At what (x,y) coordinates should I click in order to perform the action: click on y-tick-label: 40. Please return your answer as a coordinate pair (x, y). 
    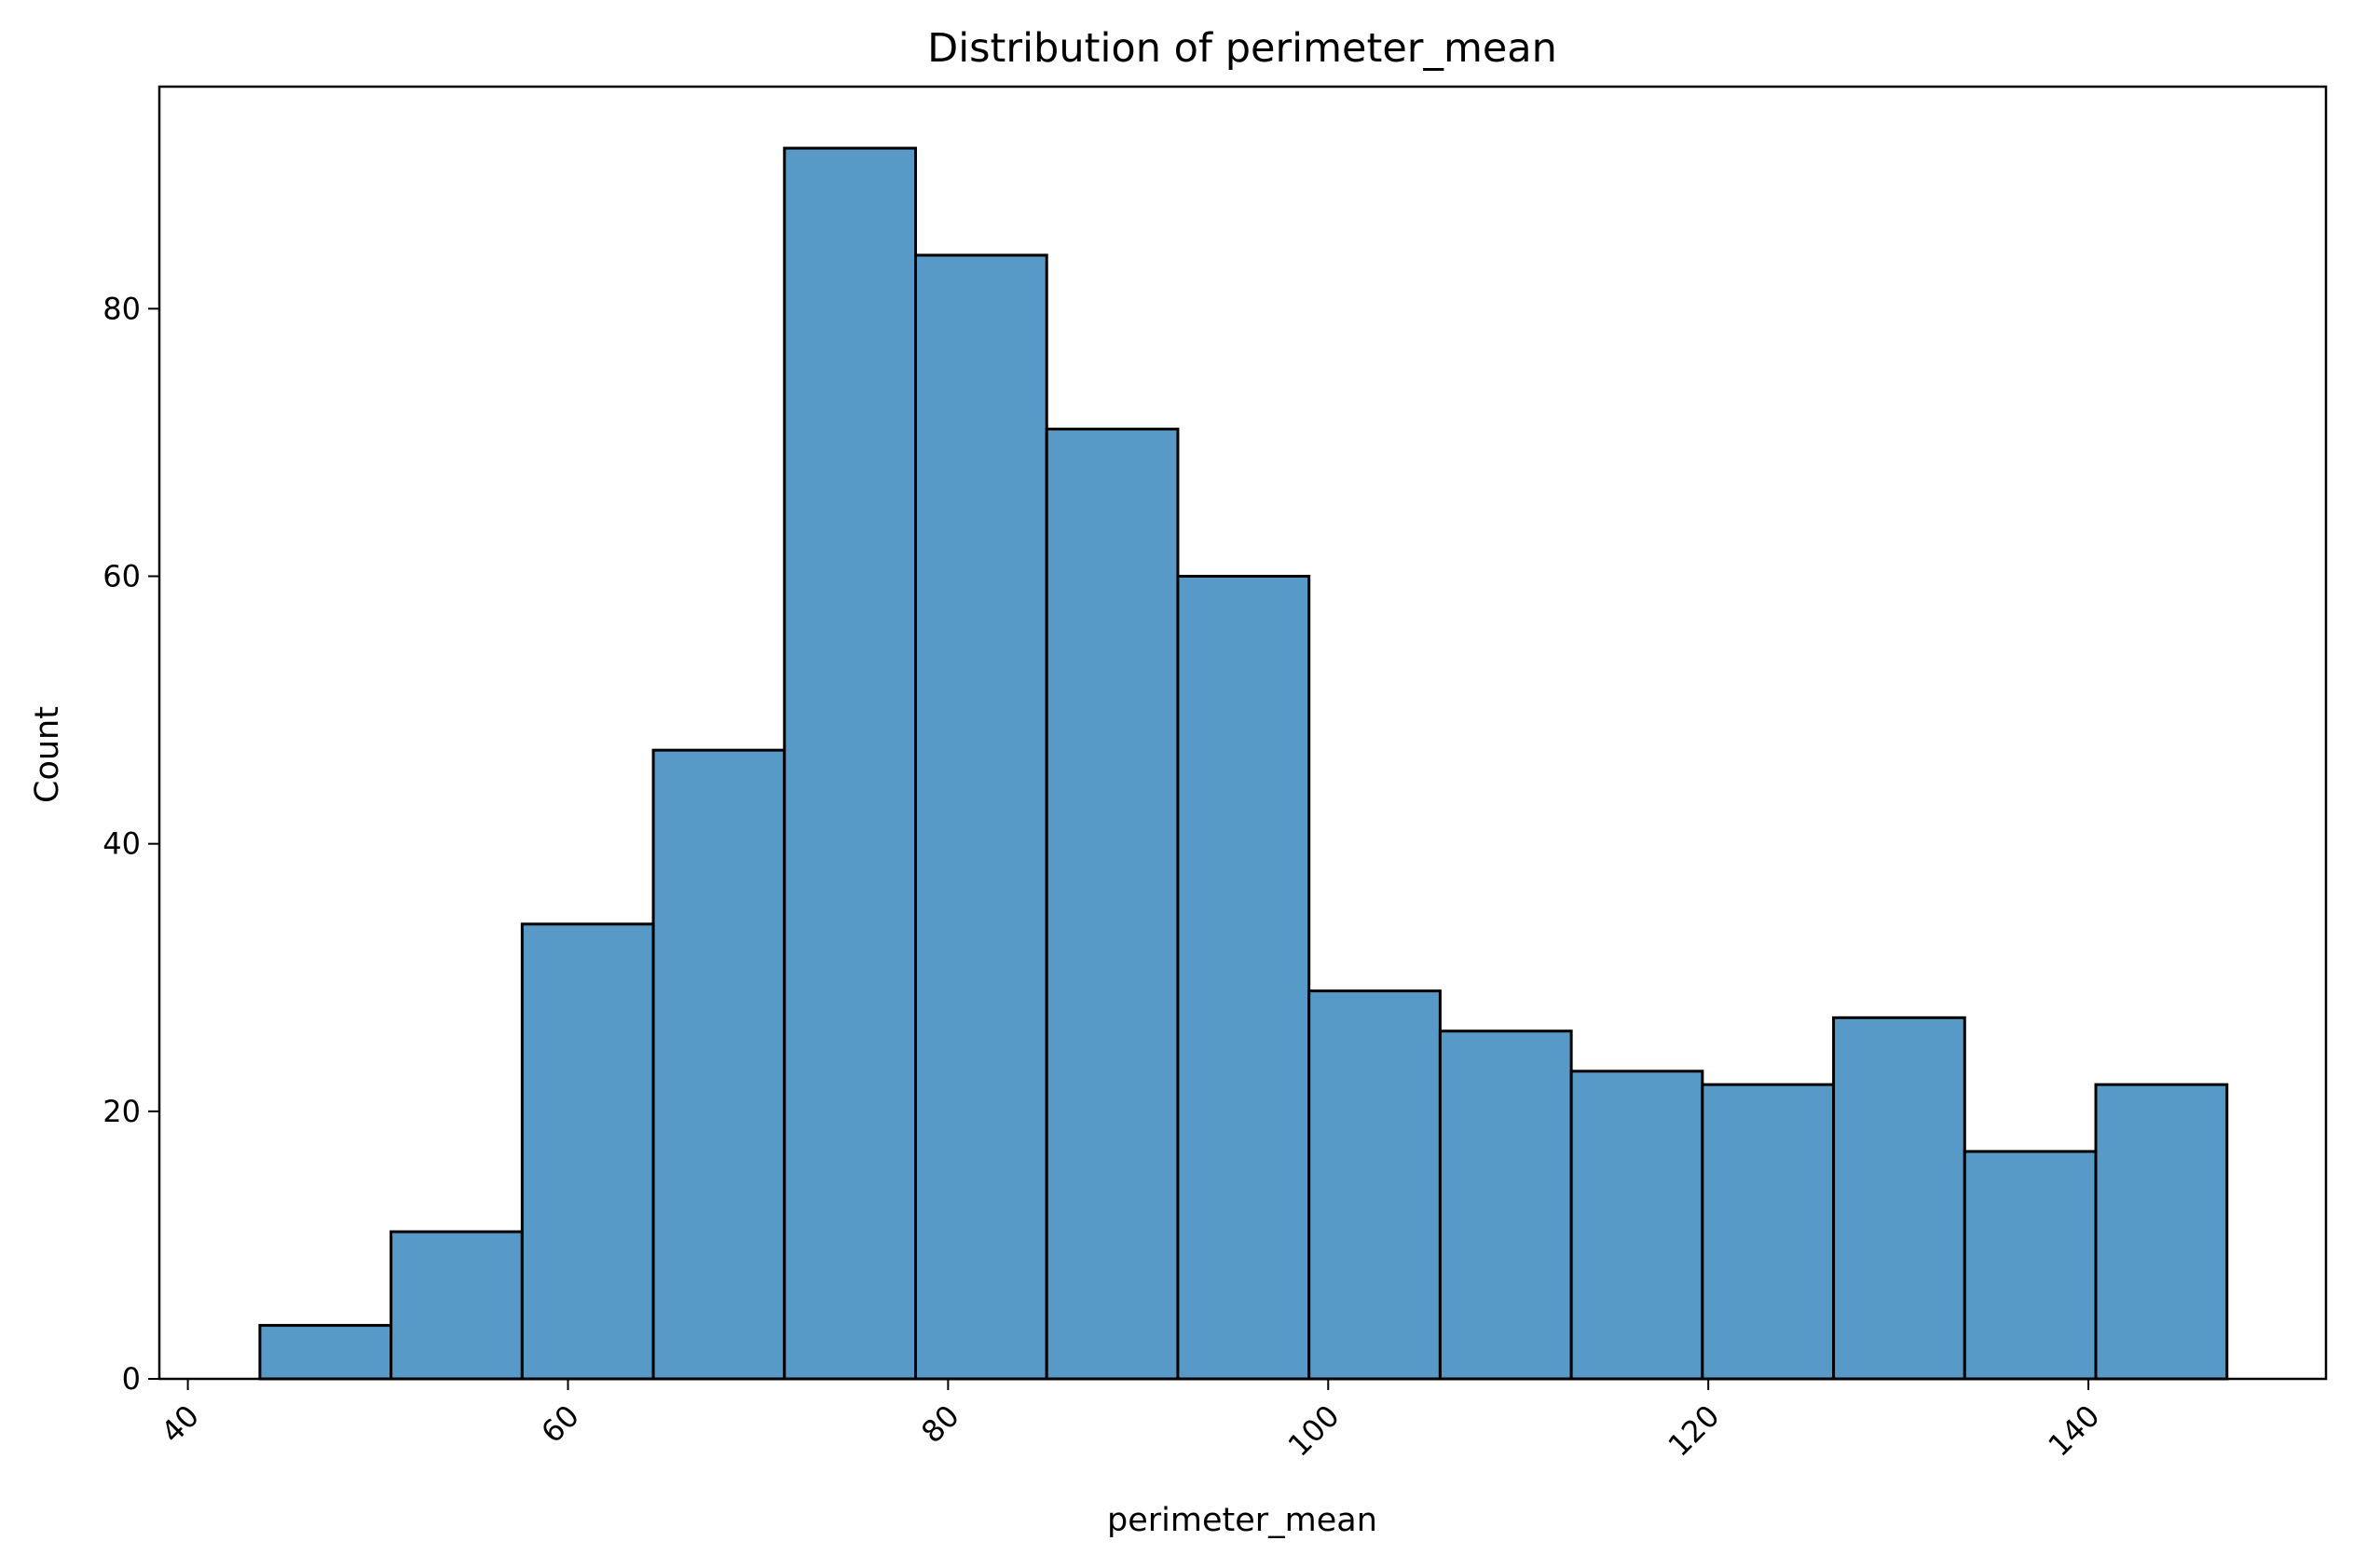
    Looking at the image, I should click on (122, 844).